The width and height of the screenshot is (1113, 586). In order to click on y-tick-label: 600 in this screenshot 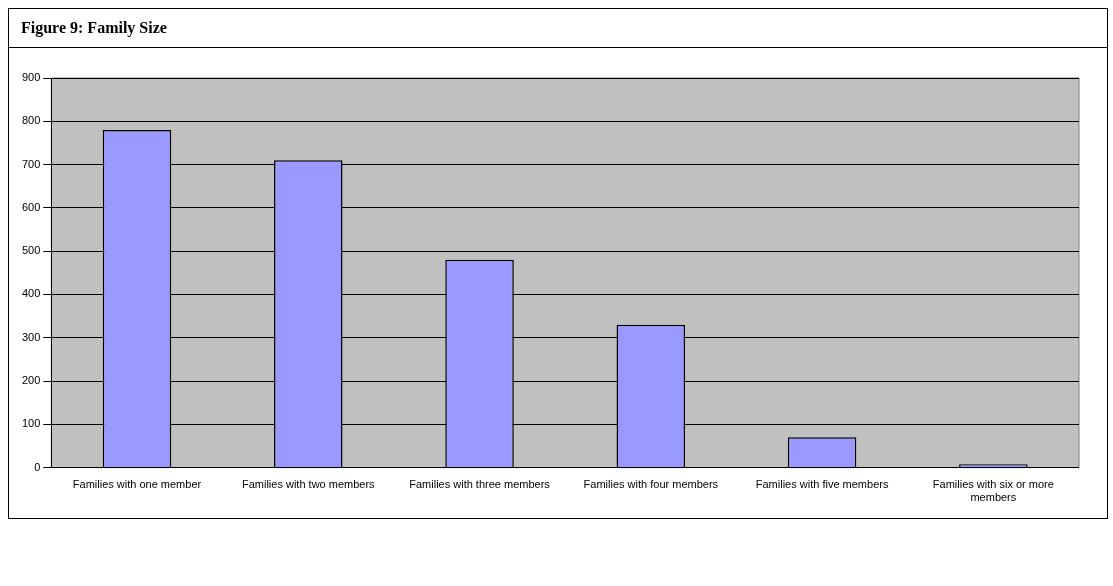, I will do `click(31, 206)`.